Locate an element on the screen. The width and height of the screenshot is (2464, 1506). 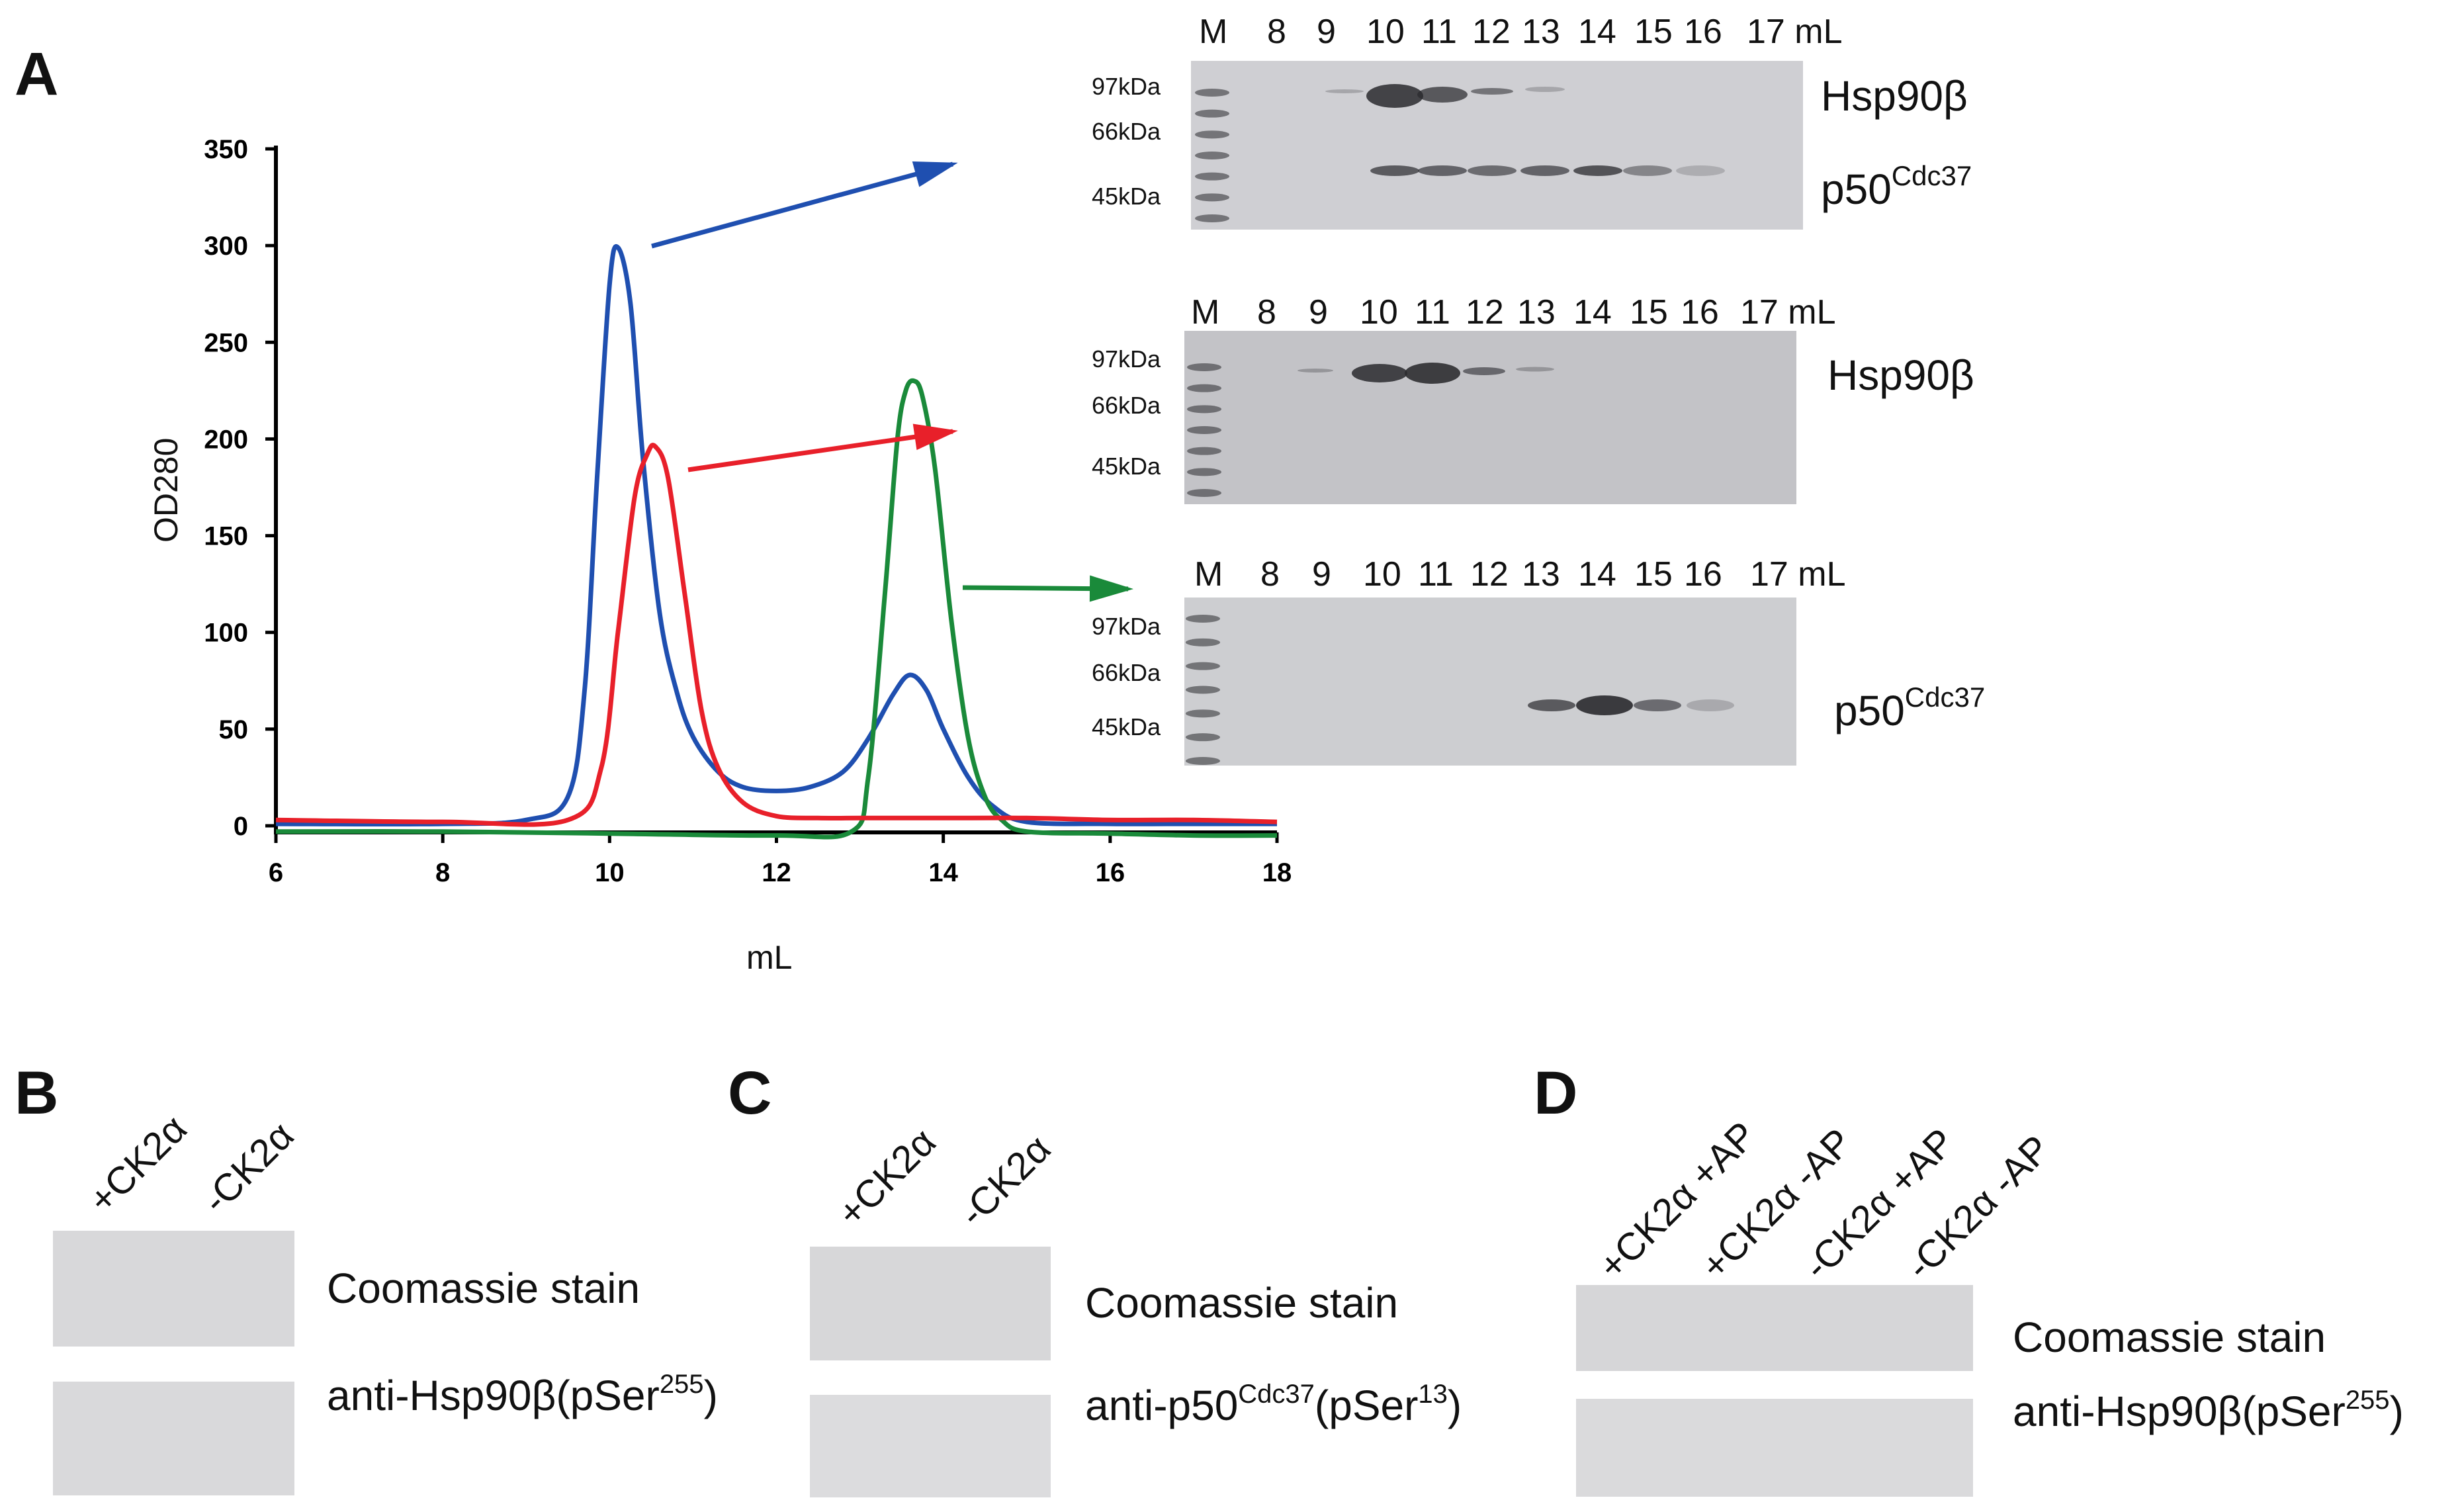
d-coomassie-label: Coomassie stain is located at coordinates (2169, 1337).